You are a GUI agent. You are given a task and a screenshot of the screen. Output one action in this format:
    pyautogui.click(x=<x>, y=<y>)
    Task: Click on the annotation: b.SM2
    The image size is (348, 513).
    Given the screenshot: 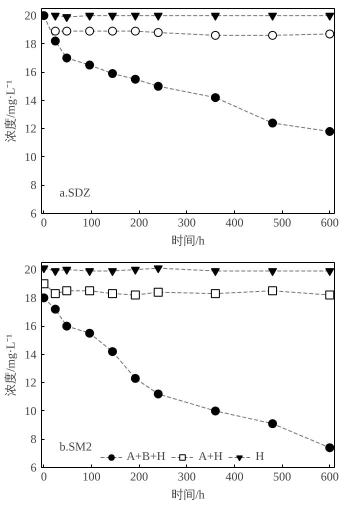 What is the action you would take?
    pyautogui.click(x=76, y=447)
    